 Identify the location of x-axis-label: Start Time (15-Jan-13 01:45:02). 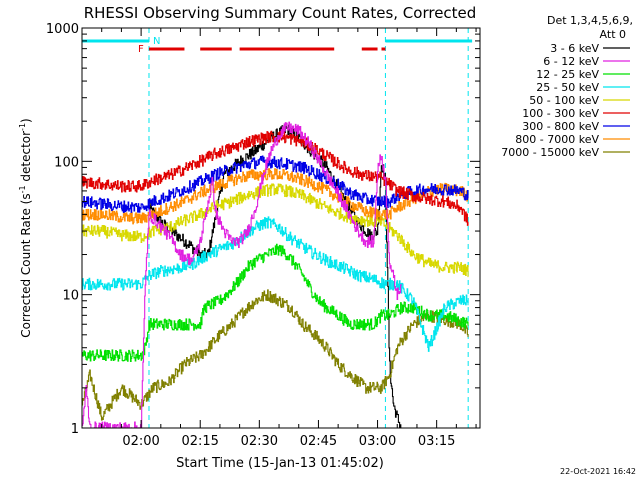
(280, 463).